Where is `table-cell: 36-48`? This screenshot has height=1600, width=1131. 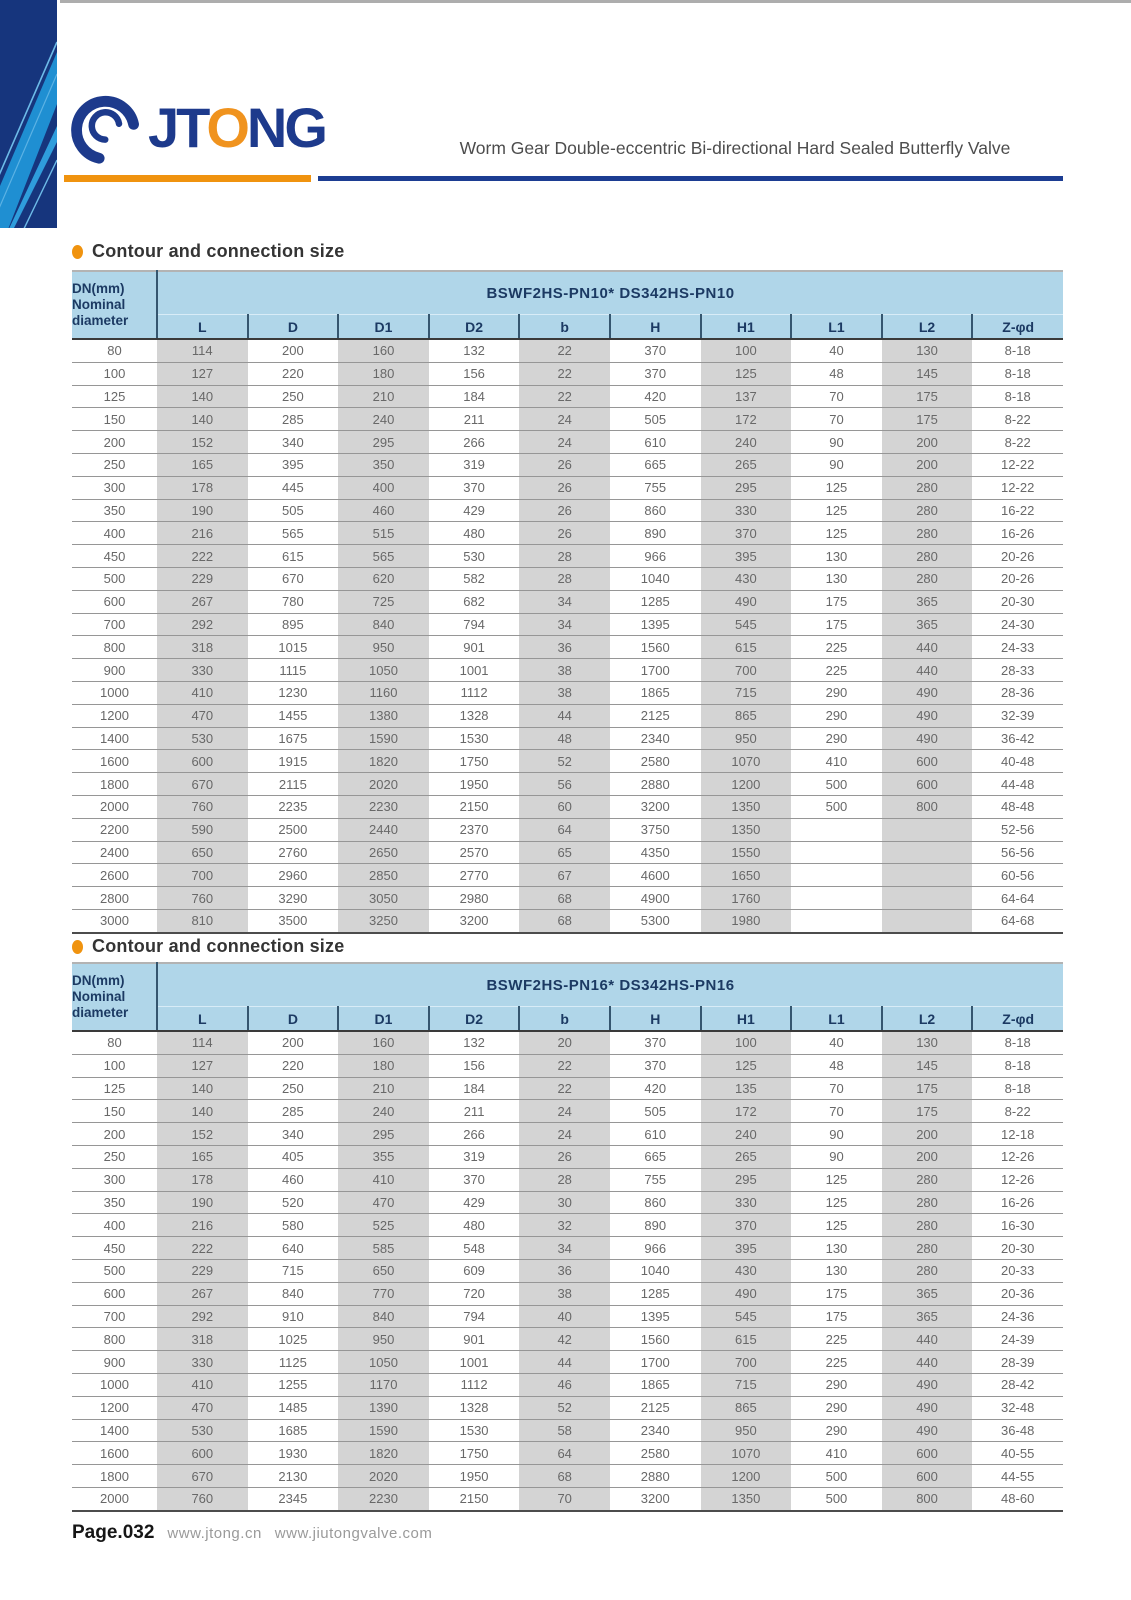 table-cell: 36-48 is located at coordinates (1017, 1431).